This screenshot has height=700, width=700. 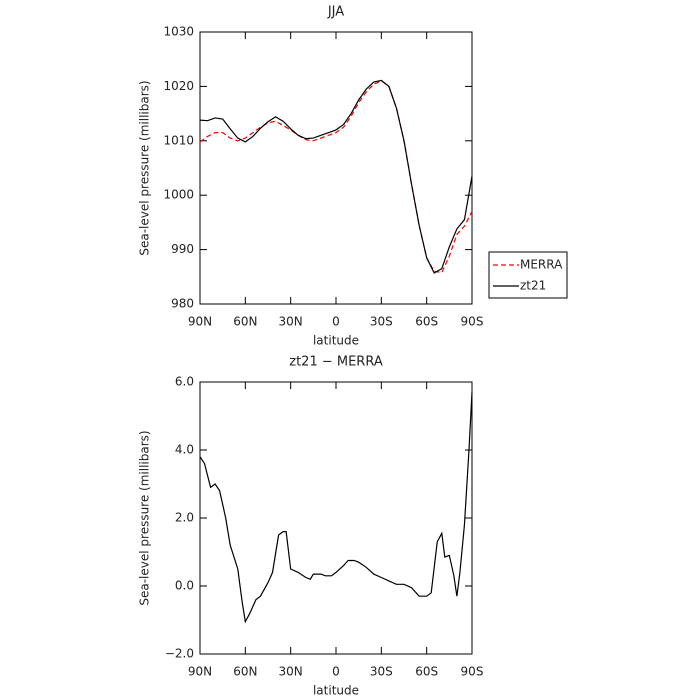 I want to click on chart-title: zt21 − MERRA, so click(x=336, y=362).